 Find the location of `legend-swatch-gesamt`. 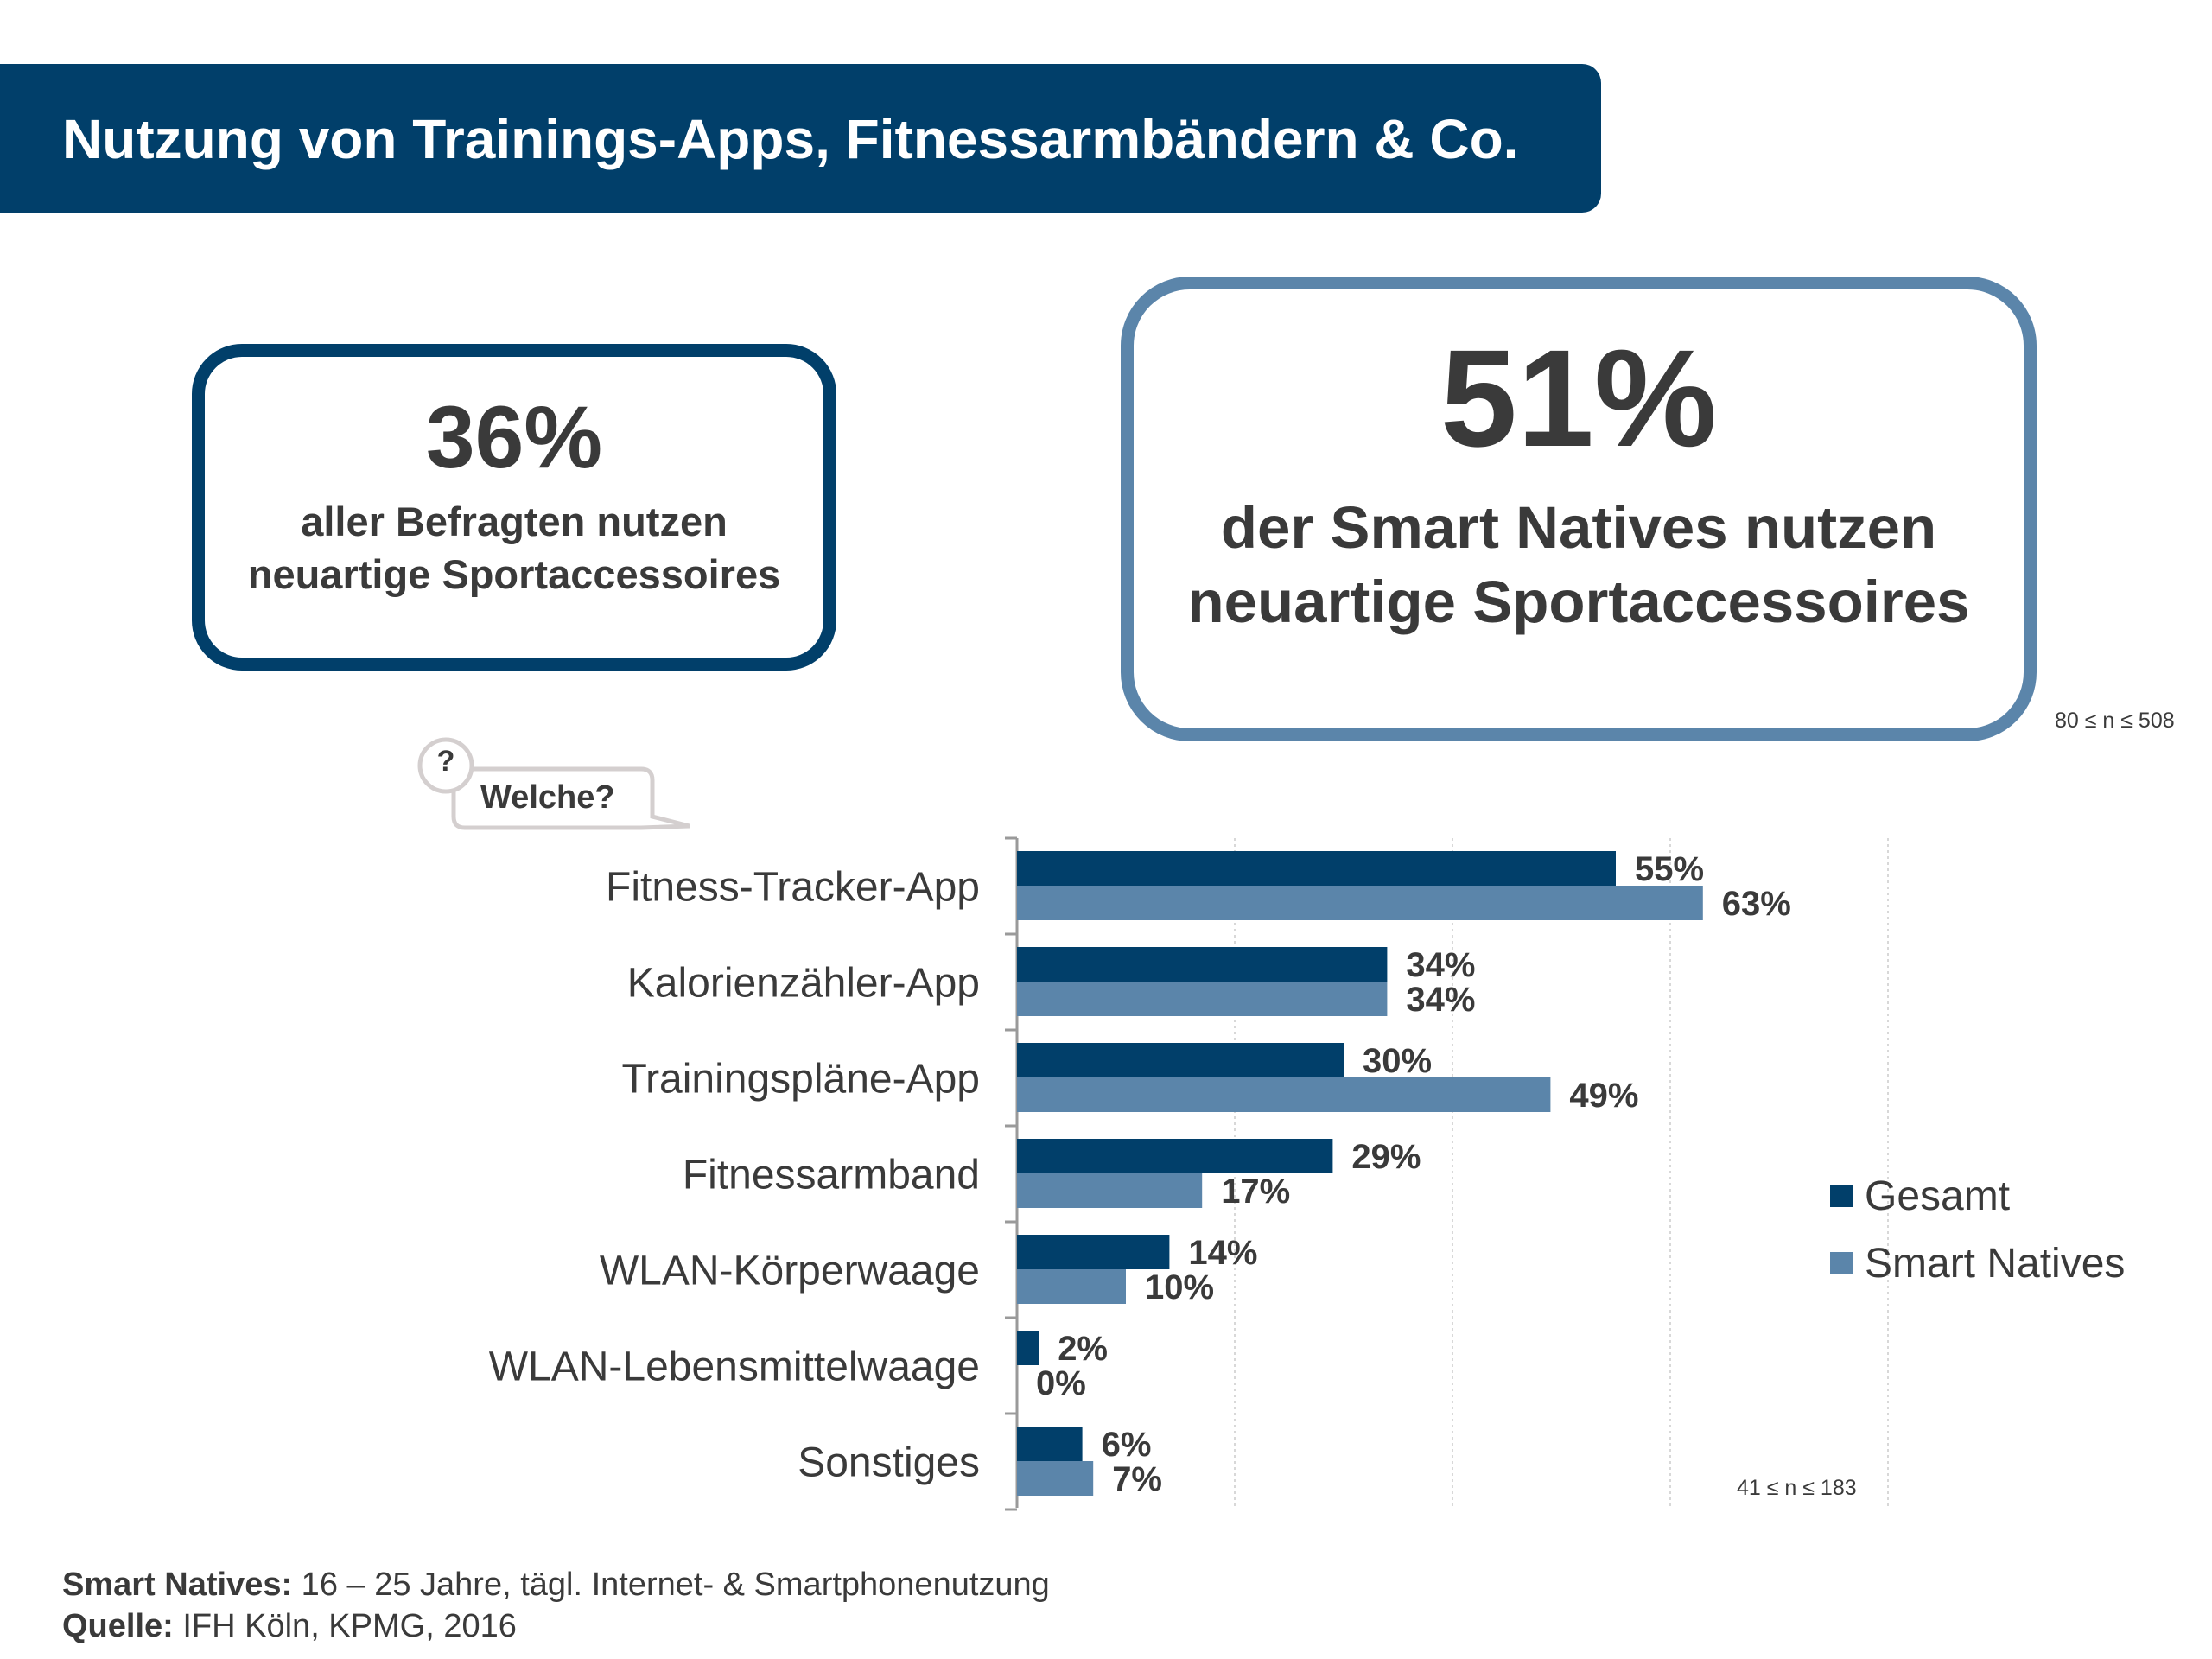

legend-swatch-gesamt is located at coordinates (1841, 1196).